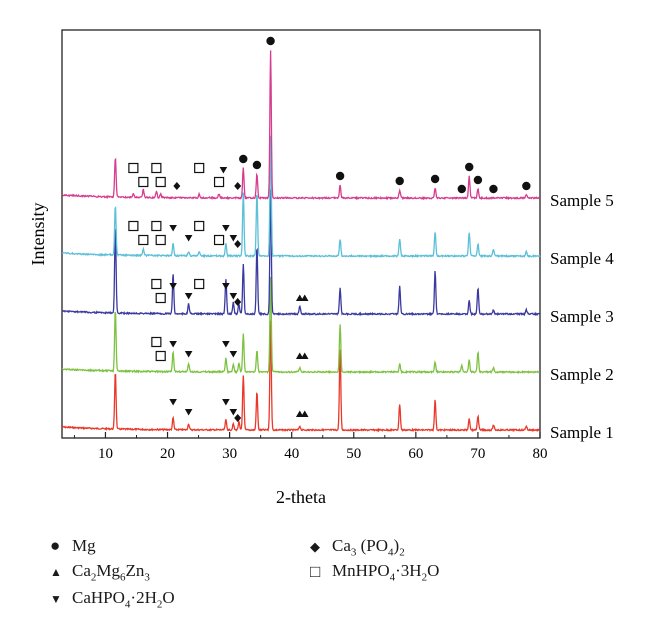 The height and width of the screenshot is (640, 660). What do you see at coordinates (540, 454) in the screenshot?
I see `x-tick-label: 80` at bounding box center [540, 454].